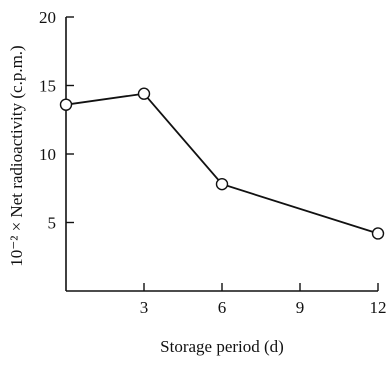  What do you see at coordinates (300, 307) in the screenshot?
I see `x-tick-label-2: 9` at bounding box center [300, 307].